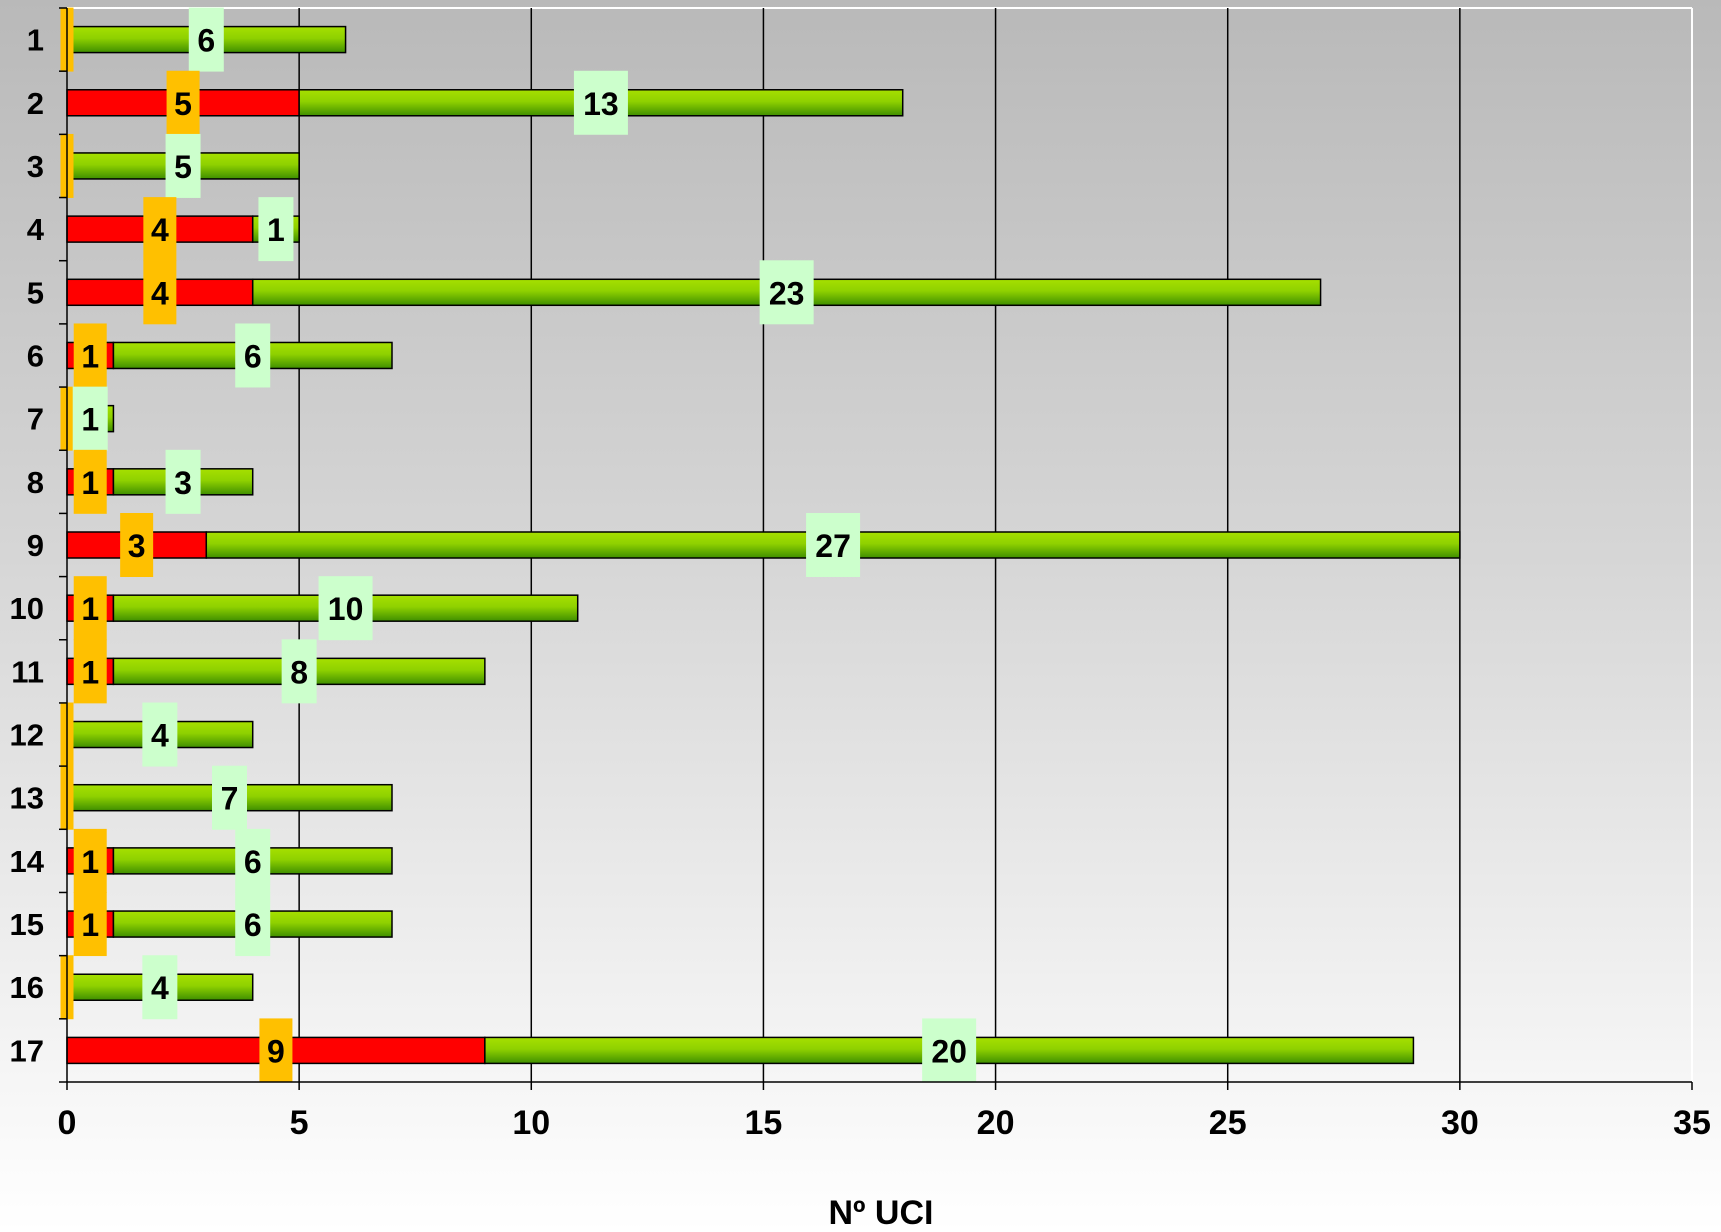  I want to click on y-tick-label: 12, so click(27, 735).